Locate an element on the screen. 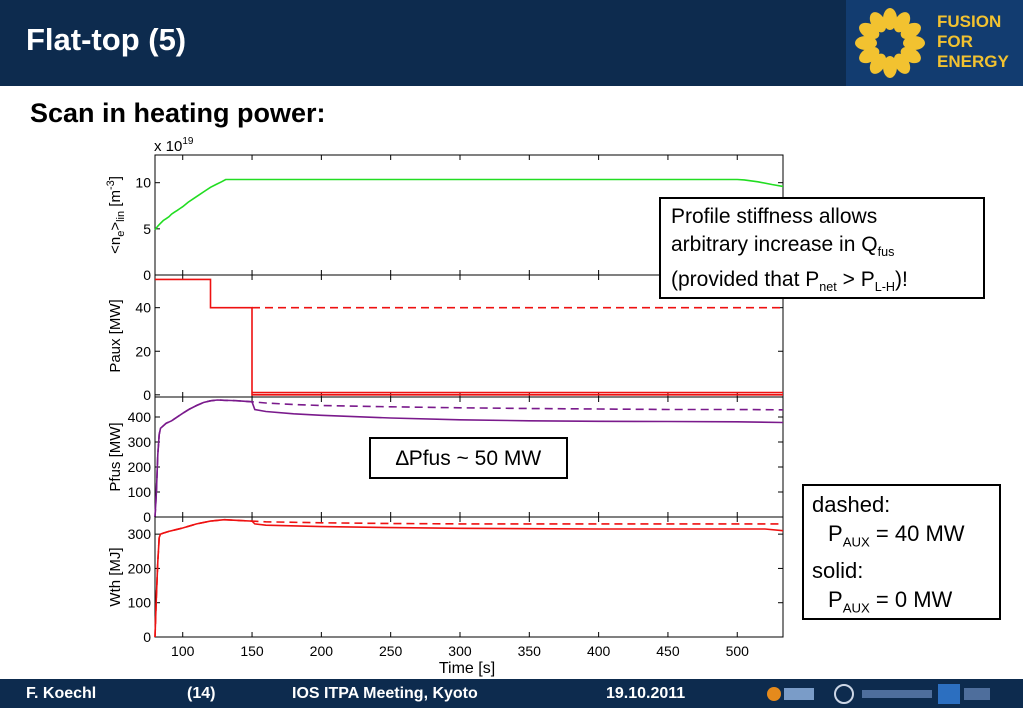 This screenshot has width=1023, height=708. ccfe-logo-icon is located at coordinates (790, 694).